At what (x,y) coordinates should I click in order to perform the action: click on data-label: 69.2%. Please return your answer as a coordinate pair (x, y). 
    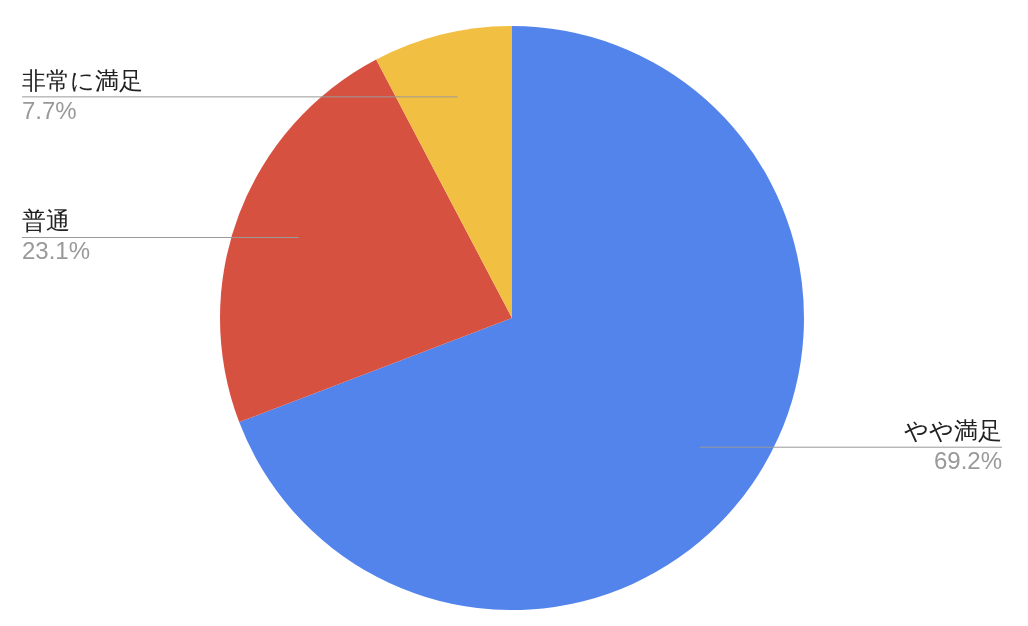
    Looking at the image, I should click on (967, 461).